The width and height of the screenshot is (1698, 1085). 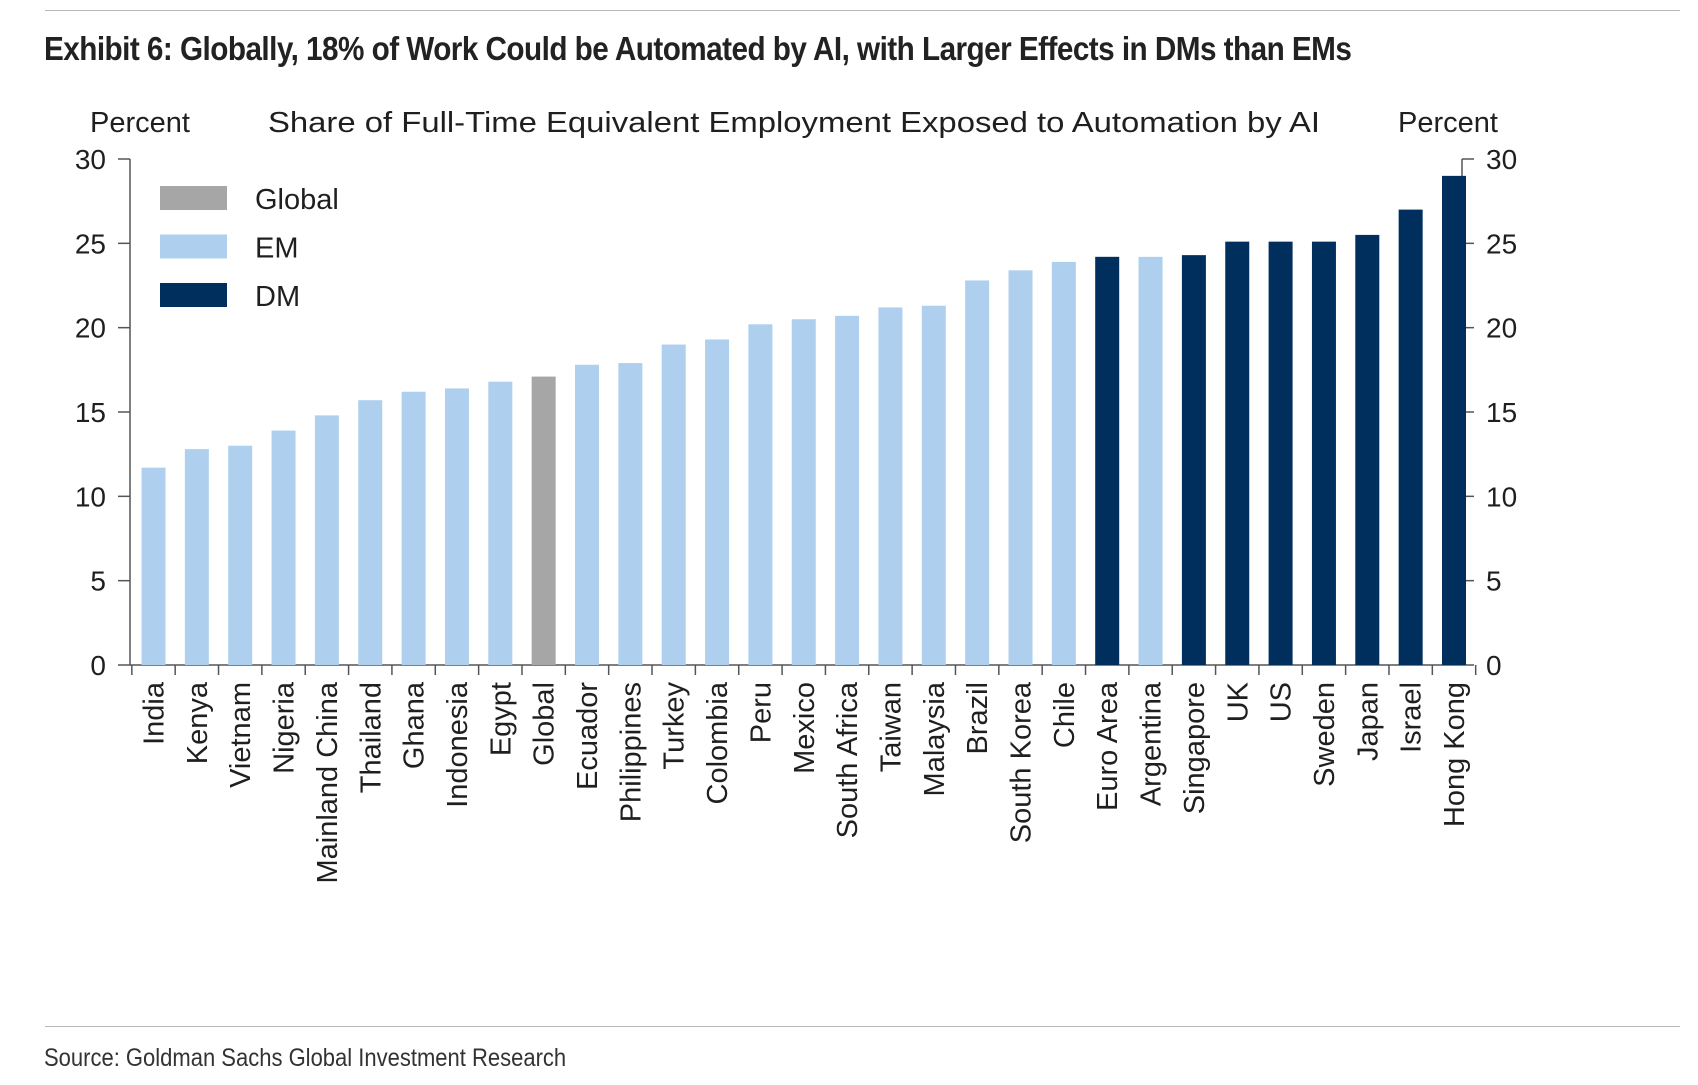 I want to click on bar-egypt, so click(x=500, y=523).